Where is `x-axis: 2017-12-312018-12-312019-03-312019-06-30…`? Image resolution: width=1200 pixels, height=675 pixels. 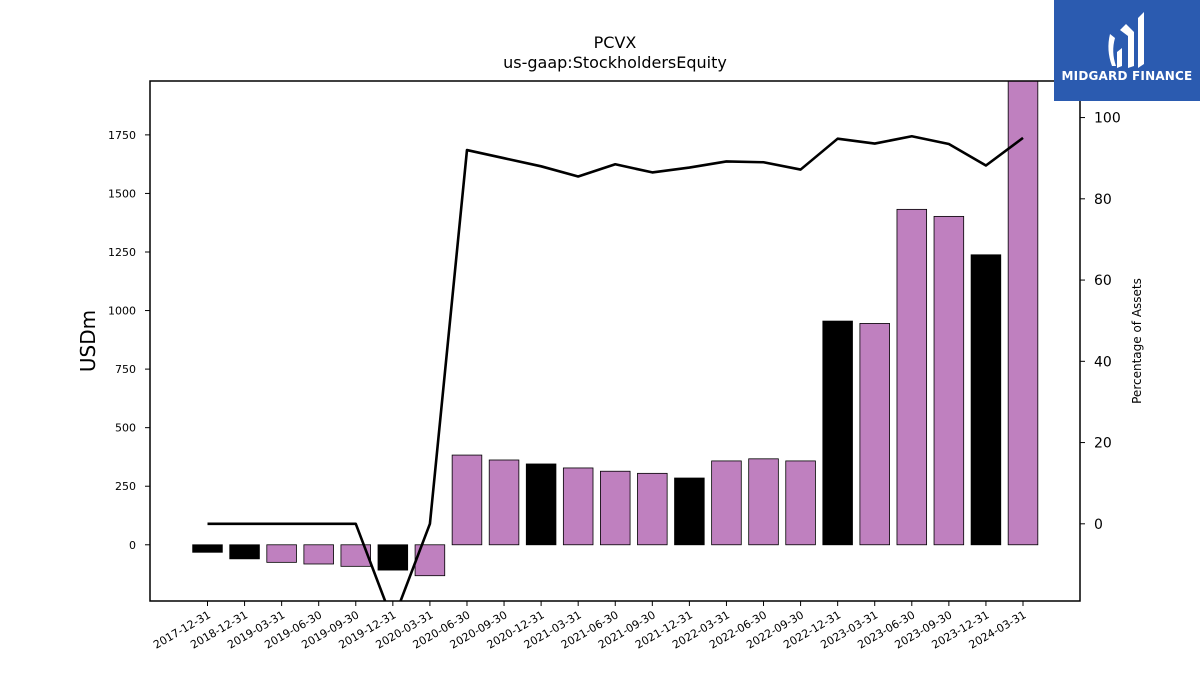
x-axis: 2017-12-312018-12-312019-03-312019-06-30… is located at coordinates (590, 626).